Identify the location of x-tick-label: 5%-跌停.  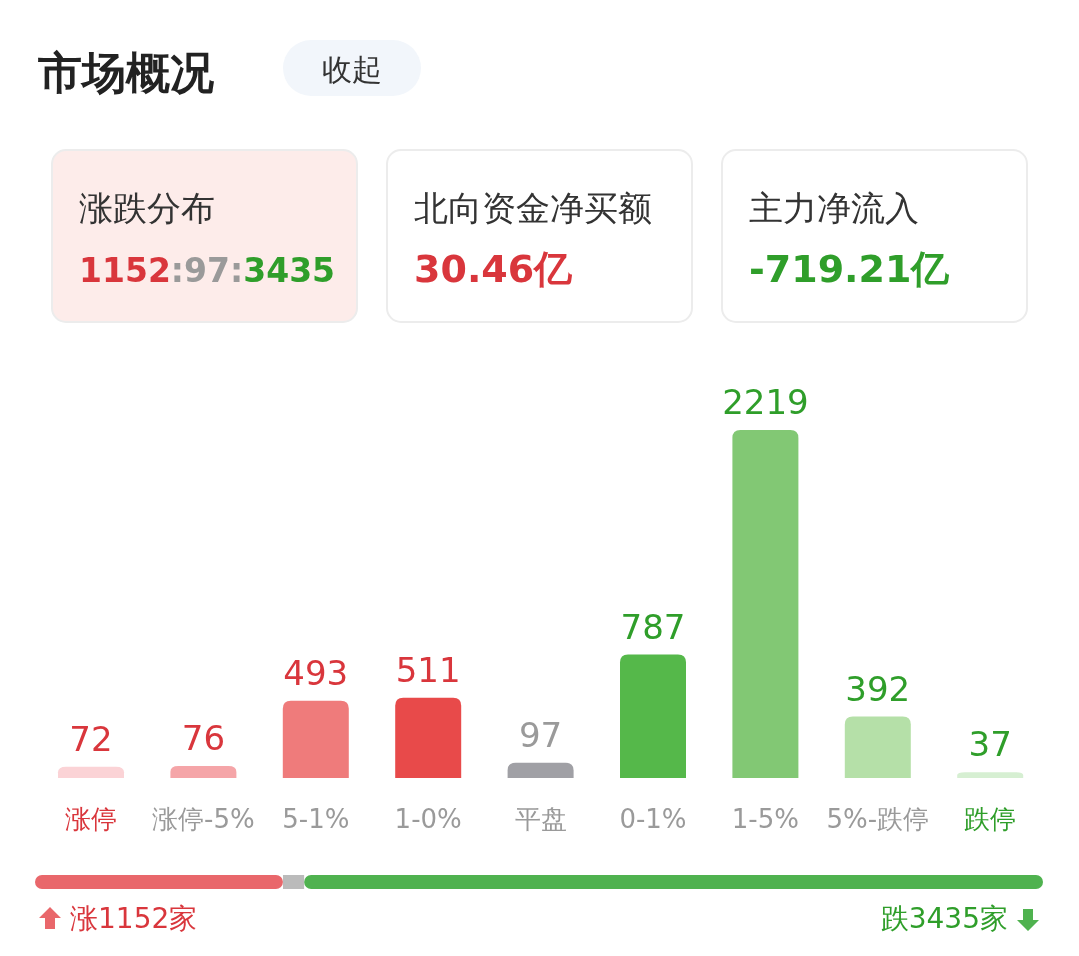
(878, 819).